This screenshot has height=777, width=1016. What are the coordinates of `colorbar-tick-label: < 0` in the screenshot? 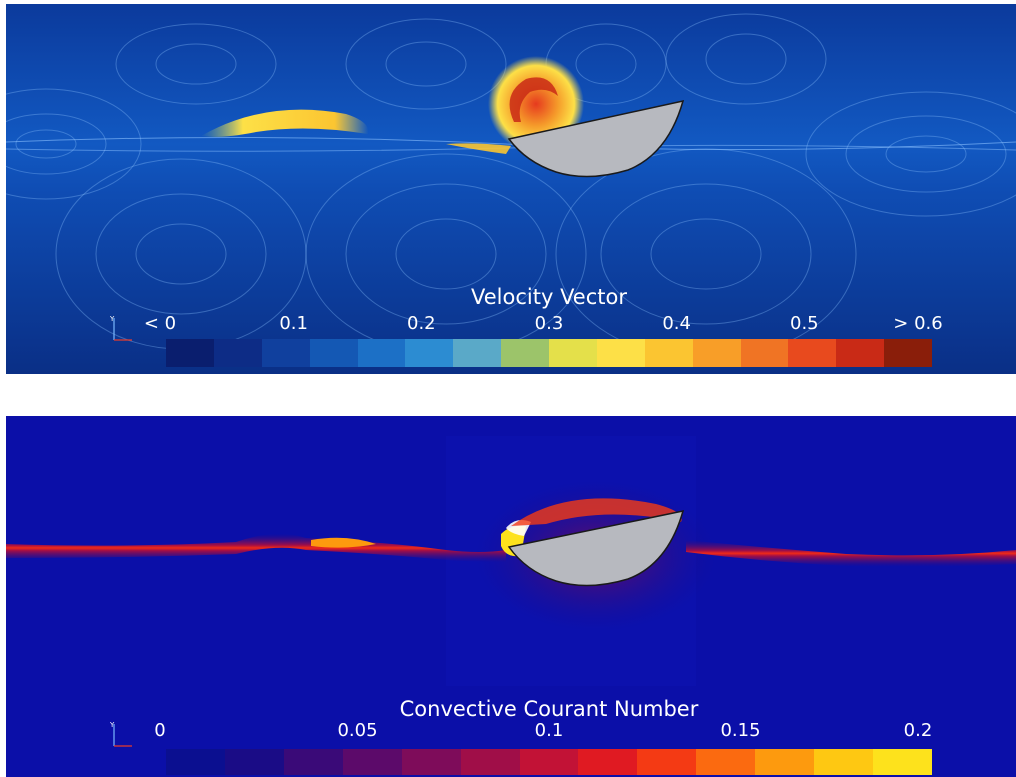 It's located at (160, 323).